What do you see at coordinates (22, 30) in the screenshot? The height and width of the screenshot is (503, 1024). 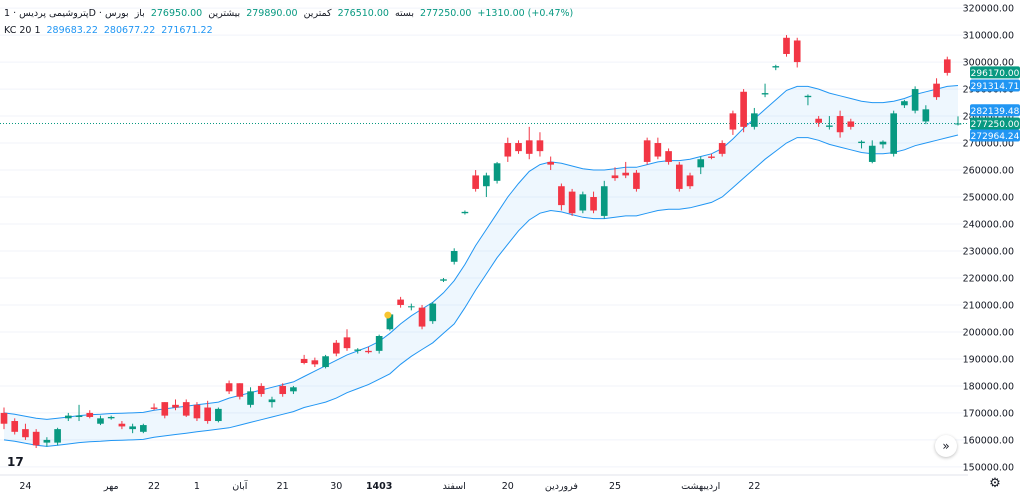 I see `indicator-name: KC 20 1` at bounding box center [22, 30].